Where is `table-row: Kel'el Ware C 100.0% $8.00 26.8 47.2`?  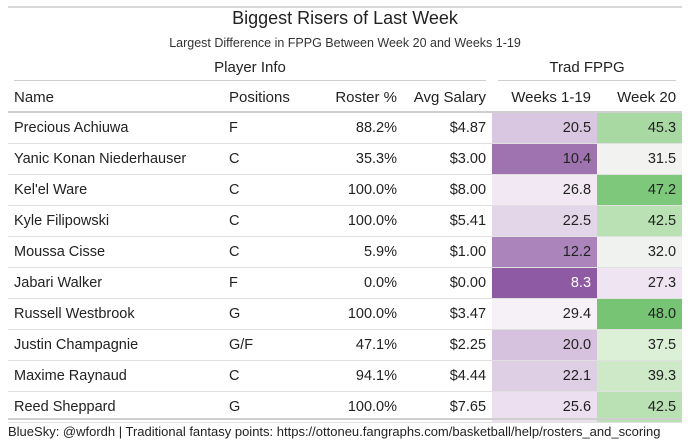 table-row: Kel'el Ware C 100.0% $8.00 26.8 47.2 is located at coordinates (345, 190).